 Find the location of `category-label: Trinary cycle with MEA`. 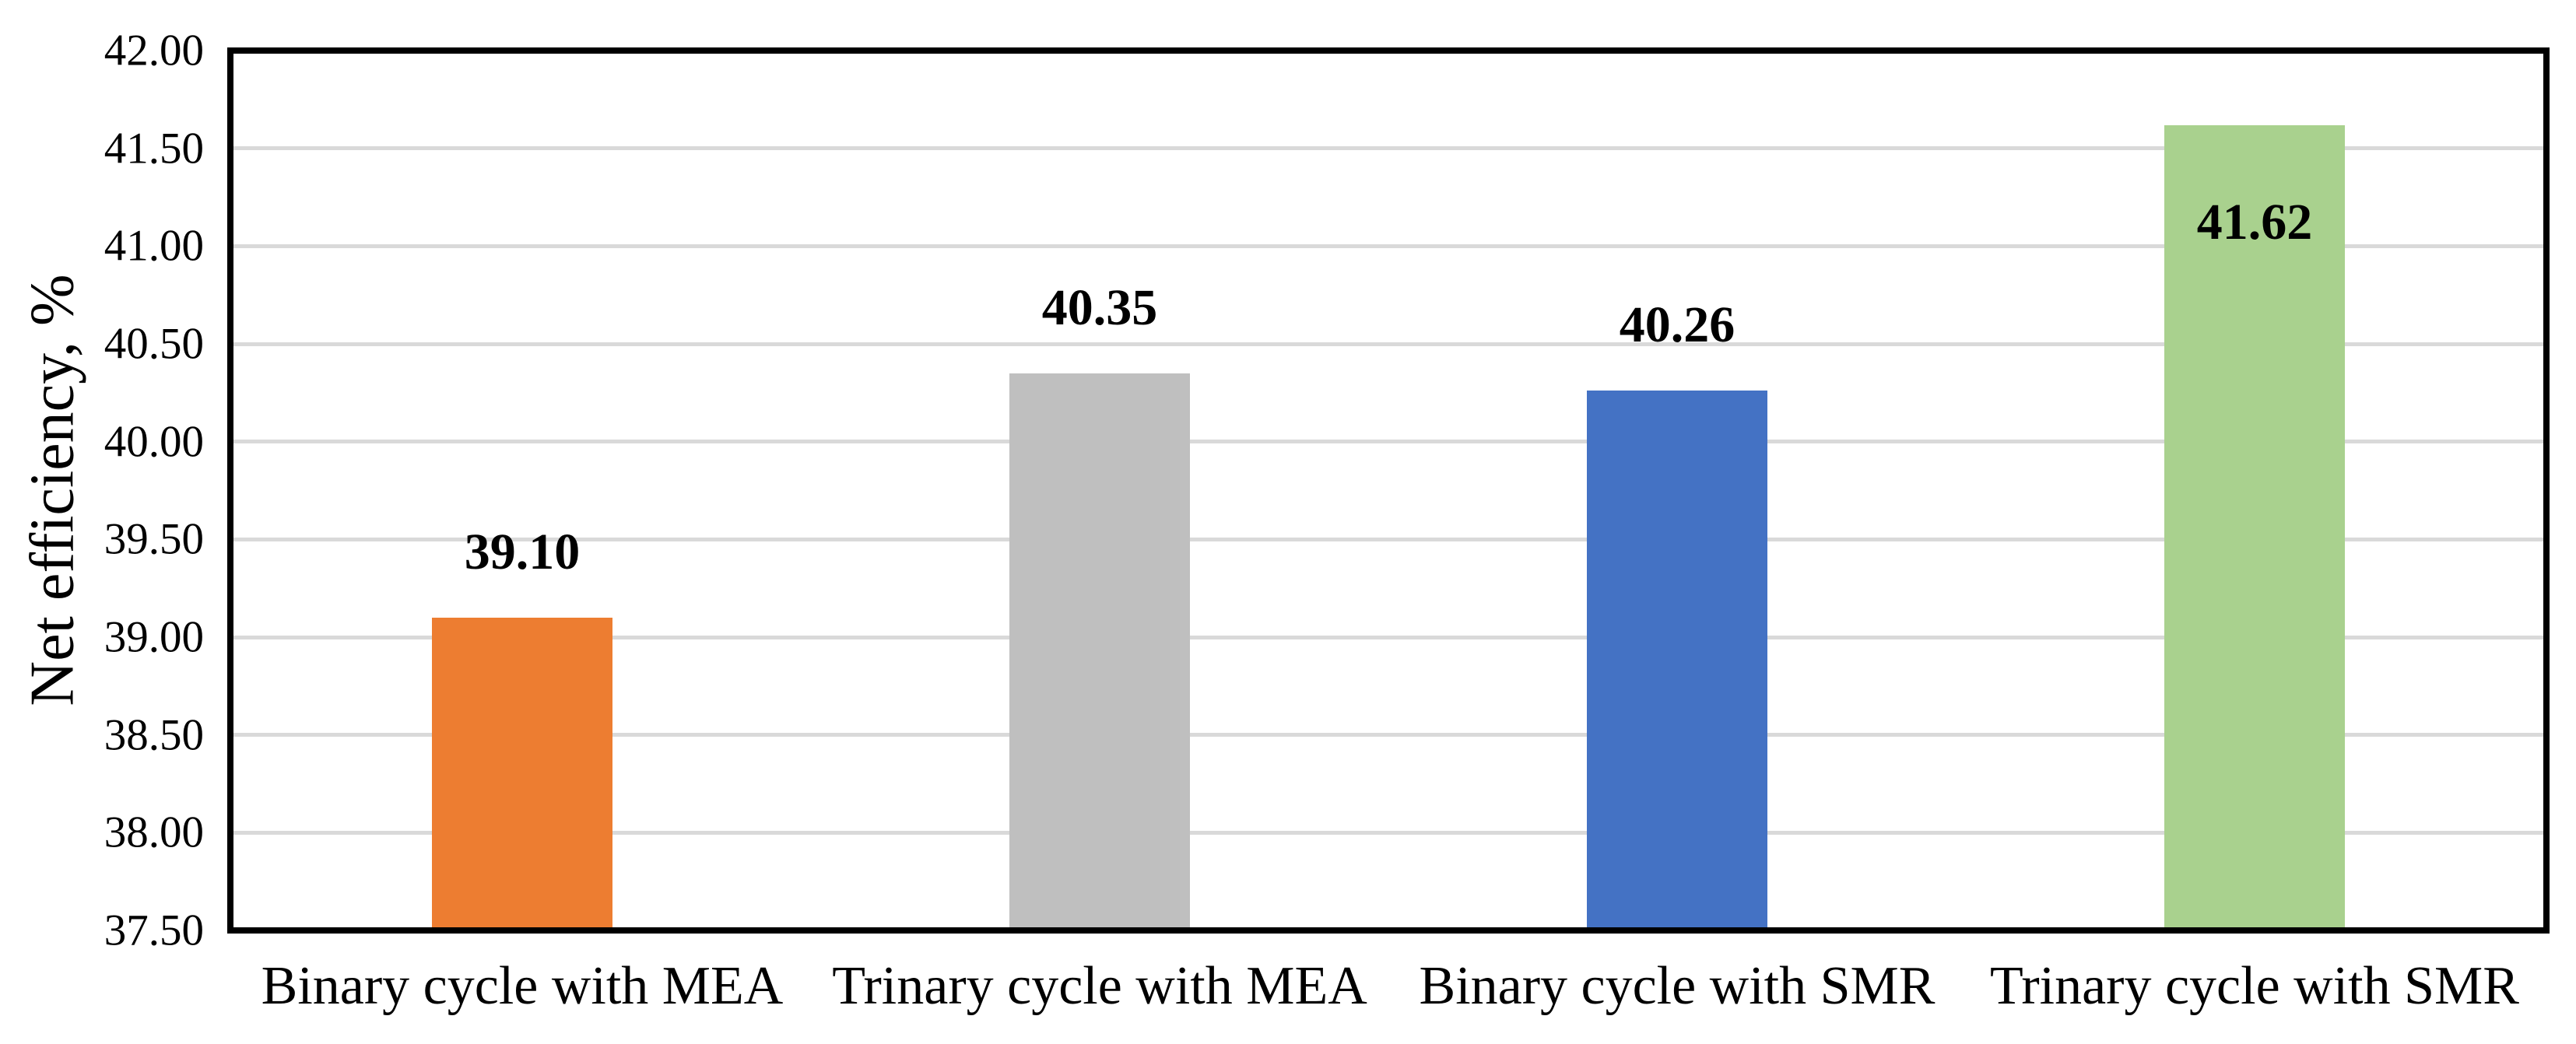

category-label: Trinary cycle with MEA is located at coordinates (1100, 986).